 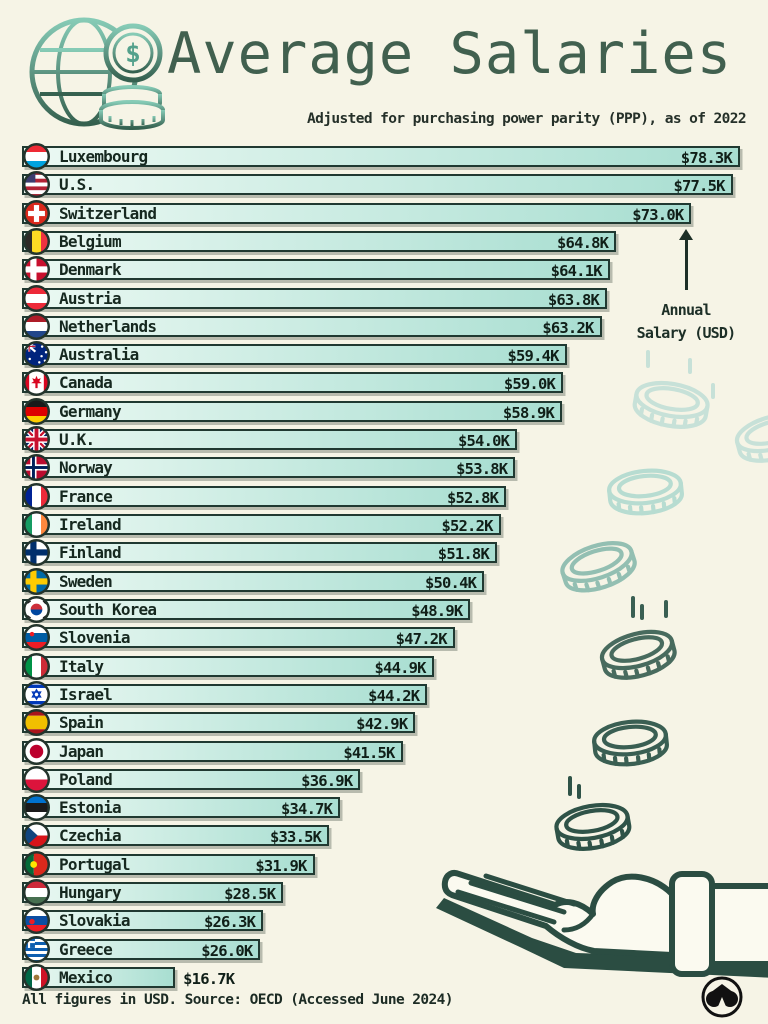 What do you see at coordinates (86, 779) in the screenshot?
I see `country-label: Poland` at bounding box center [86, 779].